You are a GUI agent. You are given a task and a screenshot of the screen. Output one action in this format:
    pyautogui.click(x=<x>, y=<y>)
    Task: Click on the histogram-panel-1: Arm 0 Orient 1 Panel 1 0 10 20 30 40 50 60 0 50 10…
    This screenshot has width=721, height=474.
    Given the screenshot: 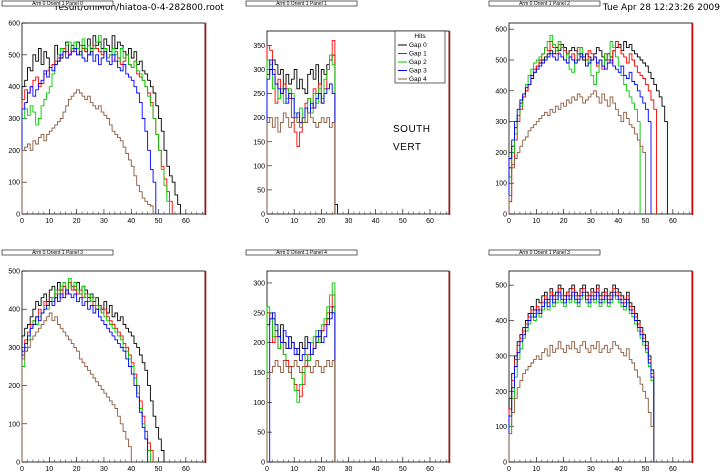 What is the action you would take?
    pyautogui.click(x=348, y=112)
    